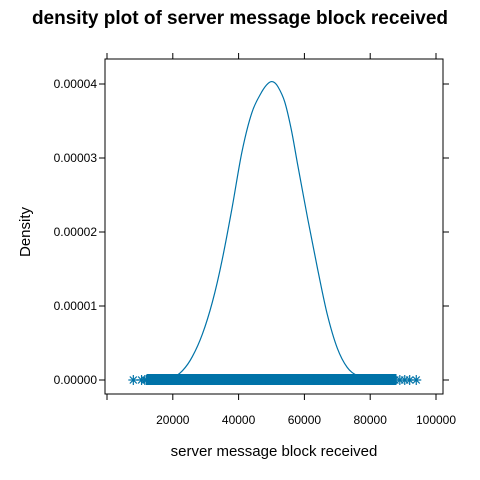  What do you see at coordinates (436, 420) in the screenshot?
I see `x-tick-label-4: 100000` at bounding box center [436, 420].